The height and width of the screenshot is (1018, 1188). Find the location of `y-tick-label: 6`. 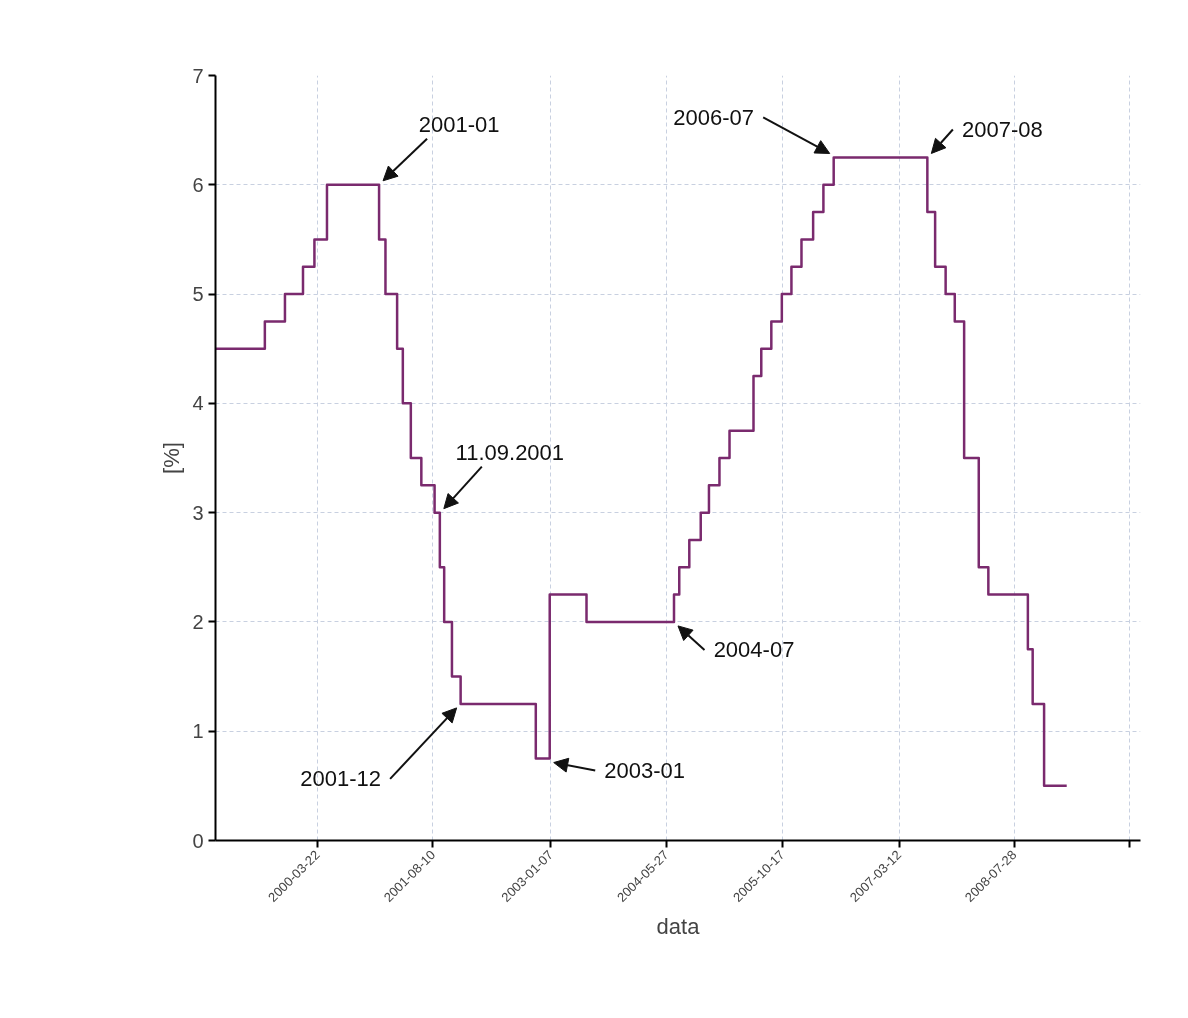

y-tick-label: 6 is located at coordinates (198, 184).